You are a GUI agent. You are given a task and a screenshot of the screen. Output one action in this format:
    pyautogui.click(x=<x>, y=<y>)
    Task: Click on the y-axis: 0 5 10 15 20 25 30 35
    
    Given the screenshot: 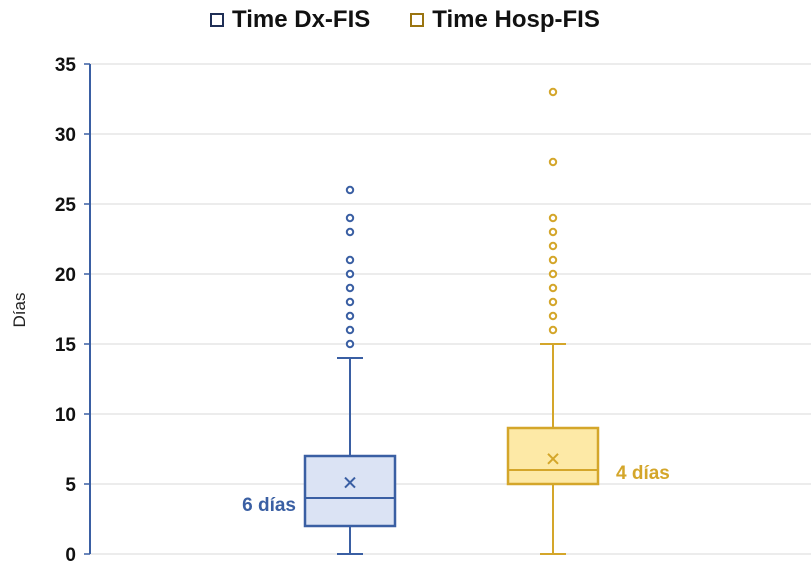 What is the action you would take?
    pyautogui.click(x=73, y=310)
    